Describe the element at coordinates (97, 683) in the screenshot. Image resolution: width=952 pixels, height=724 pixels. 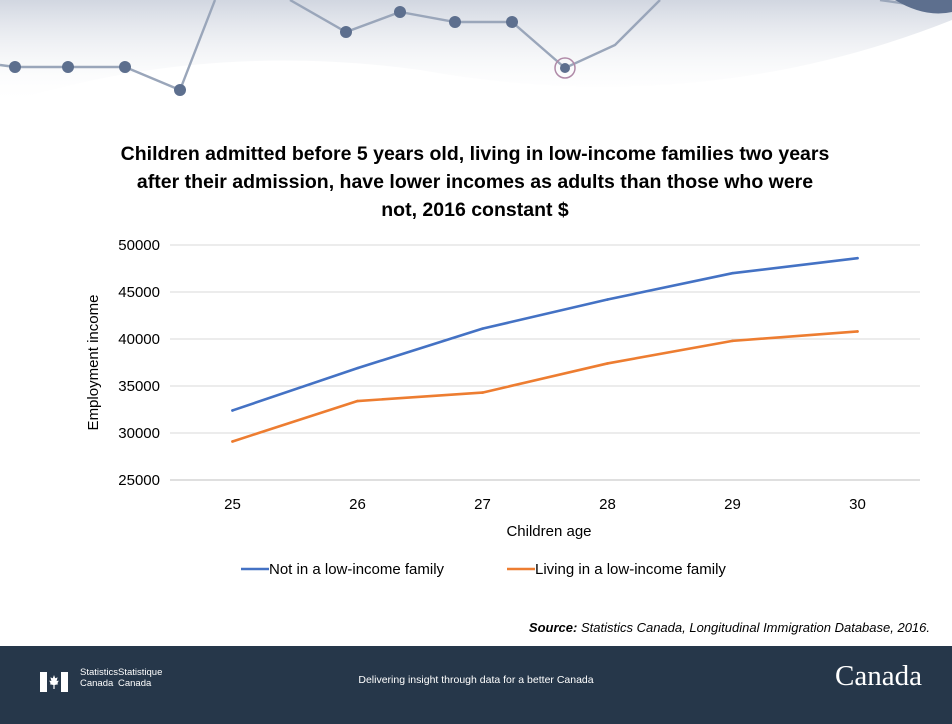
I see `signature-en-line2: Canada` at that location.